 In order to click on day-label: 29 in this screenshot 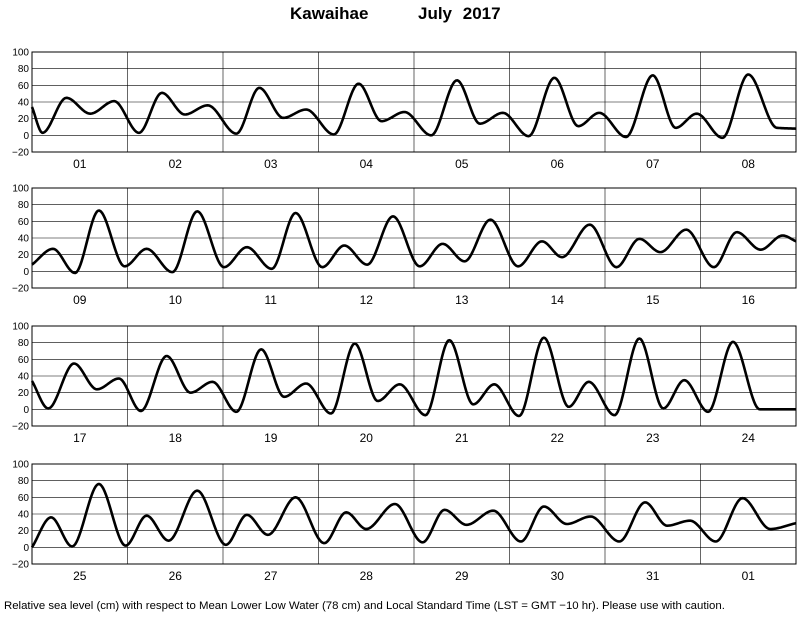, I will do `click(462, 576)`.